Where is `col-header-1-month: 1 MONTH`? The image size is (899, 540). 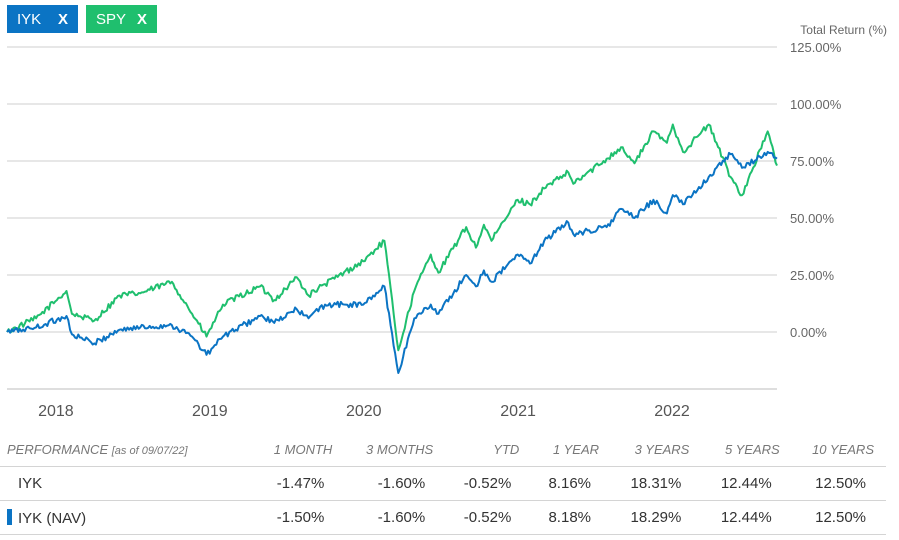 col-header-1-month: 1 MONTH is located at coordinates (303, 449).